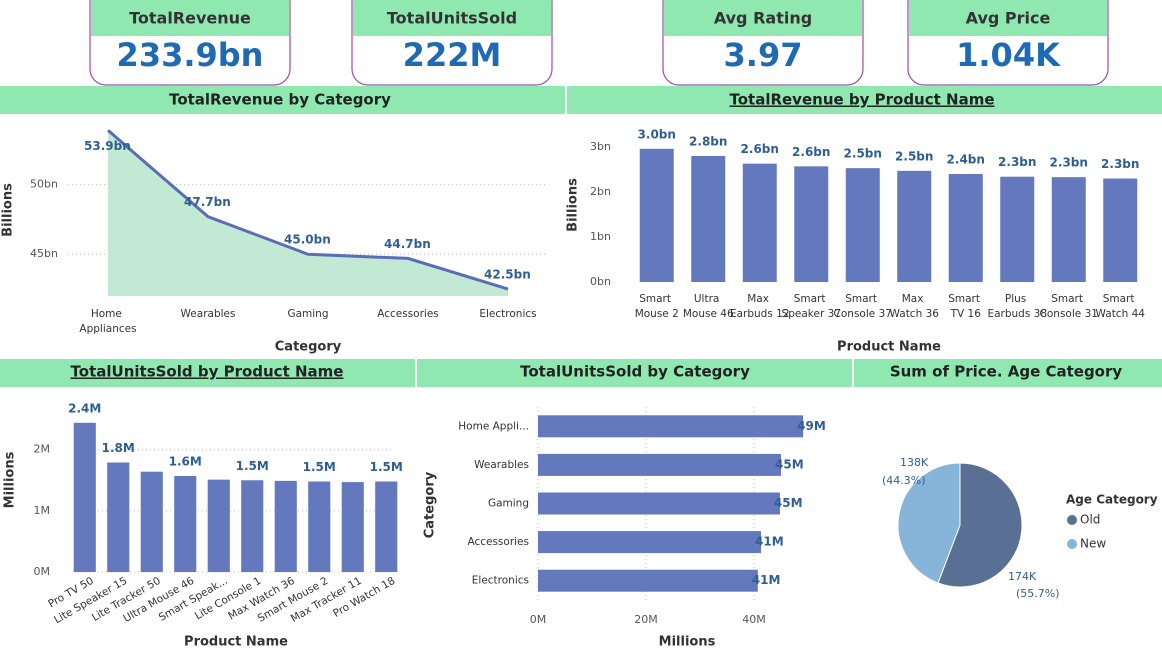 The width and height of the screenshot is (1162, 652). I want to click on data-label: 42.5bn, so click(507, 275).